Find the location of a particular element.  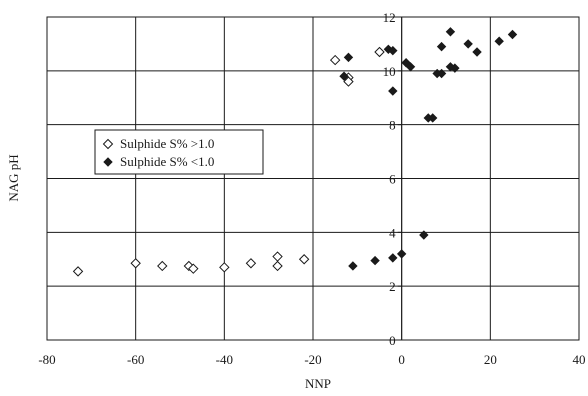

y-tick-label: 10 is located at coordinates (389, 71).